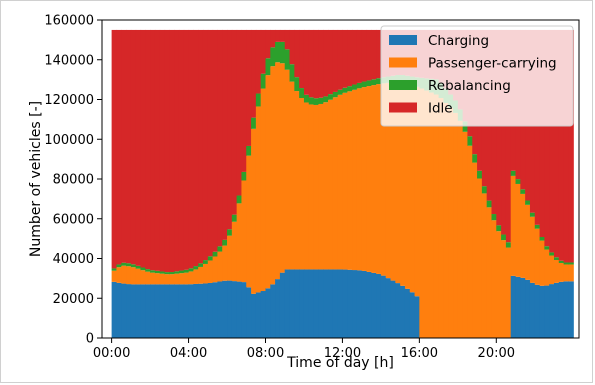 The height and width of the screenshot is (385, 595). What do you see at coordinates (496, 353) in the screenshot?
I see `x-tick-label: 20:00` at bounding box center [496, 353].